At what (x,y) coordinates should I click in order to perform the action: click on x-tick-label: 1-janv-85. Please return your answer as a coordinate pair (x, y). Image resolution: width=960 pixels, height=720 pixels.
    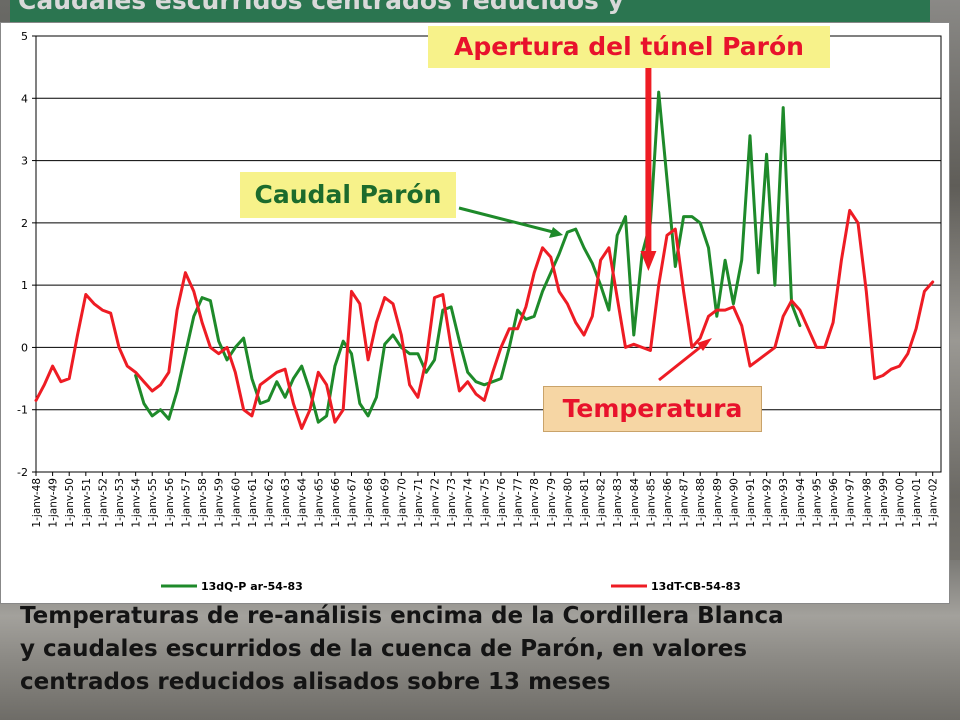
    Looking at the image, I should click on (651, 503).